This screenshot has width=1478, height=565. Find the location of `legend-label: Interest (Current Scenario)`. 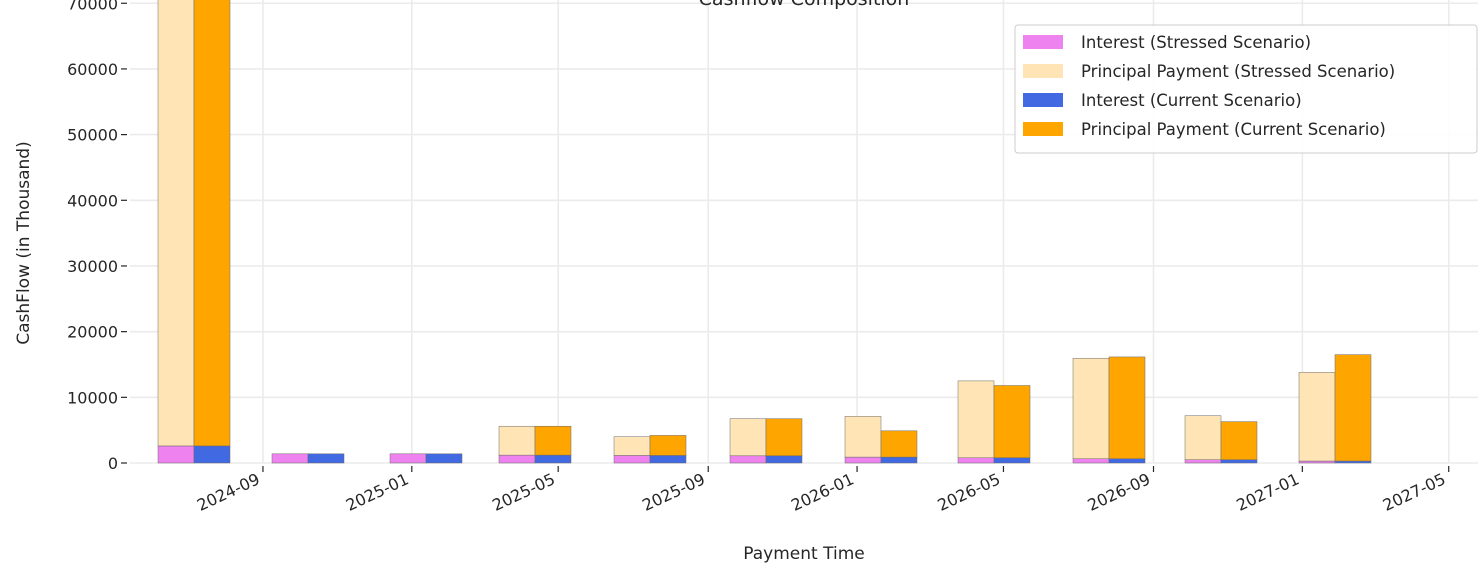

legend-label: Interest (Current Scenario) is located at coordinates (1191, 100).